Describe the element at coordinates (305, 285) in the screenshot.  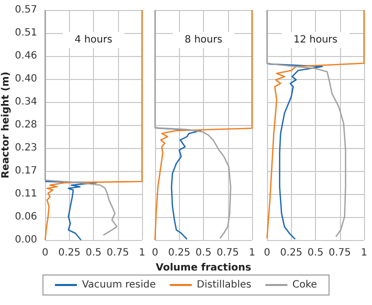
I see `legend-label: Coke` at that location.